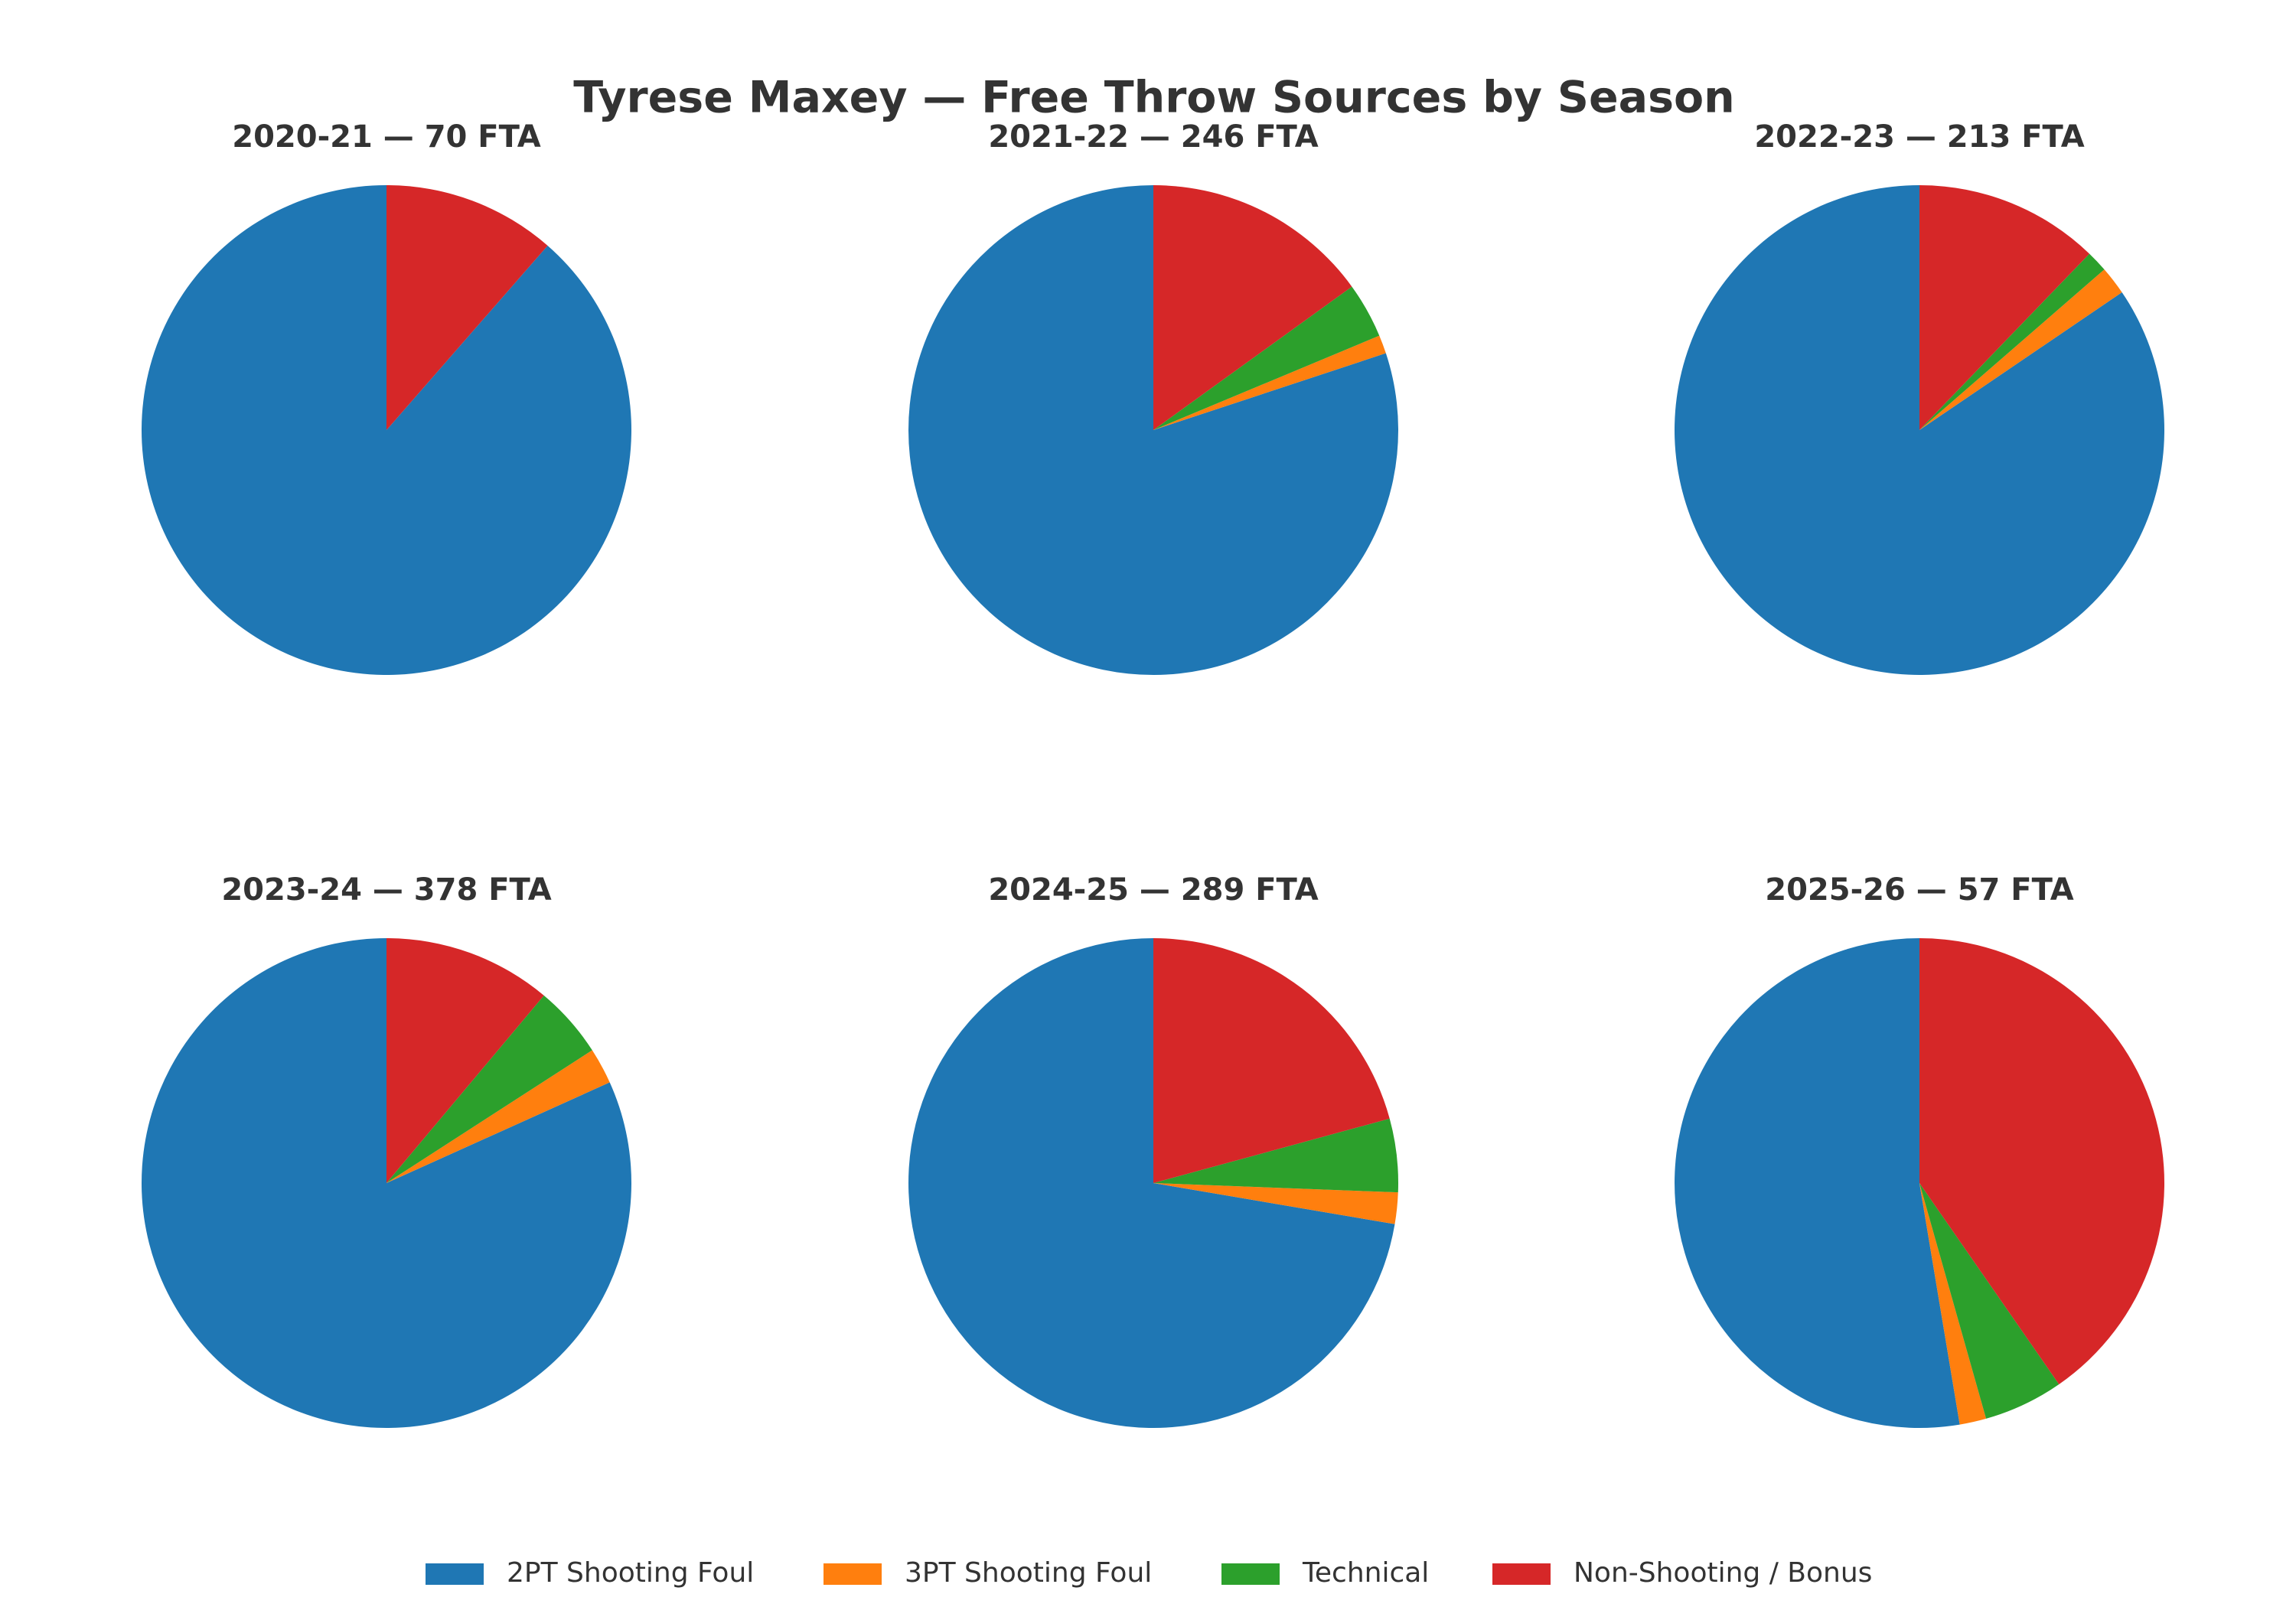  What do you see at coordinates (1919, 137) in the screenshot?
I see `pie-title: 2022-23 — 213 FTA` at bounding box center [1919, 137].